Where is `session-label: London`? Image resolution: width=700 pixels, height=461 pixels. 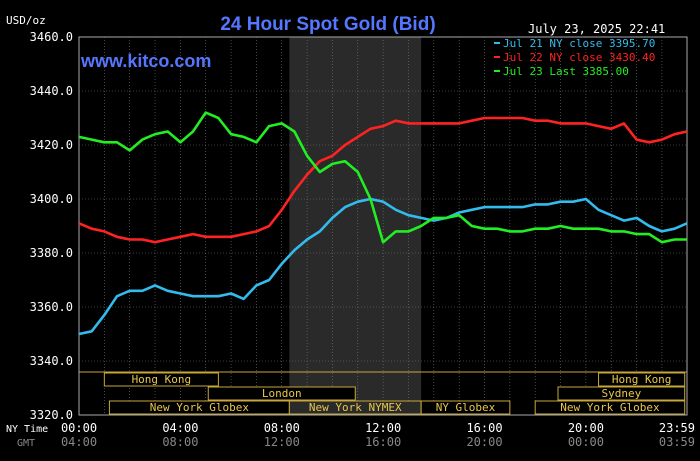
session-label: London is located at coordinates (282, 393).